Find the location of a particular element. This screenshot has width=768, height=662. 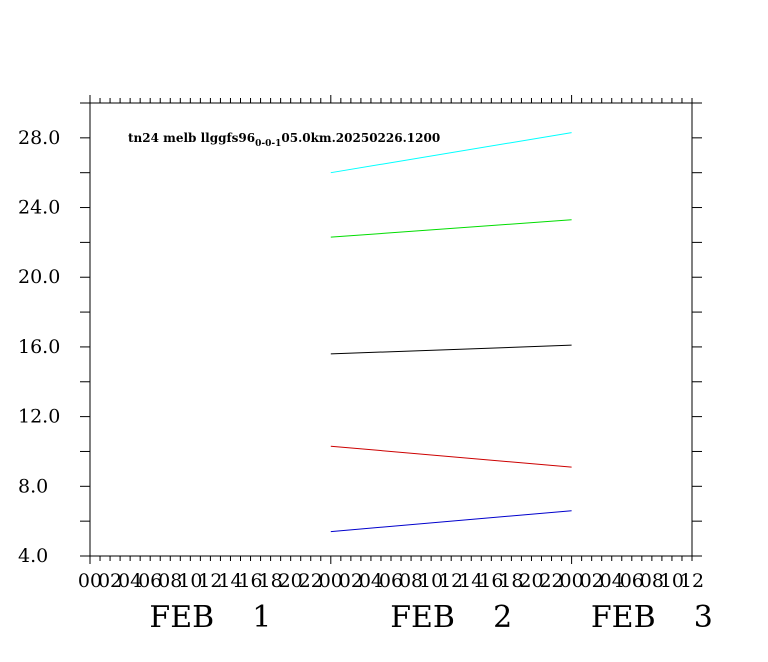

y-tick-labels: 4.0 8.0 12.0 16.0 20.0 24.0 28.0 is located at coordinates (39, 347).